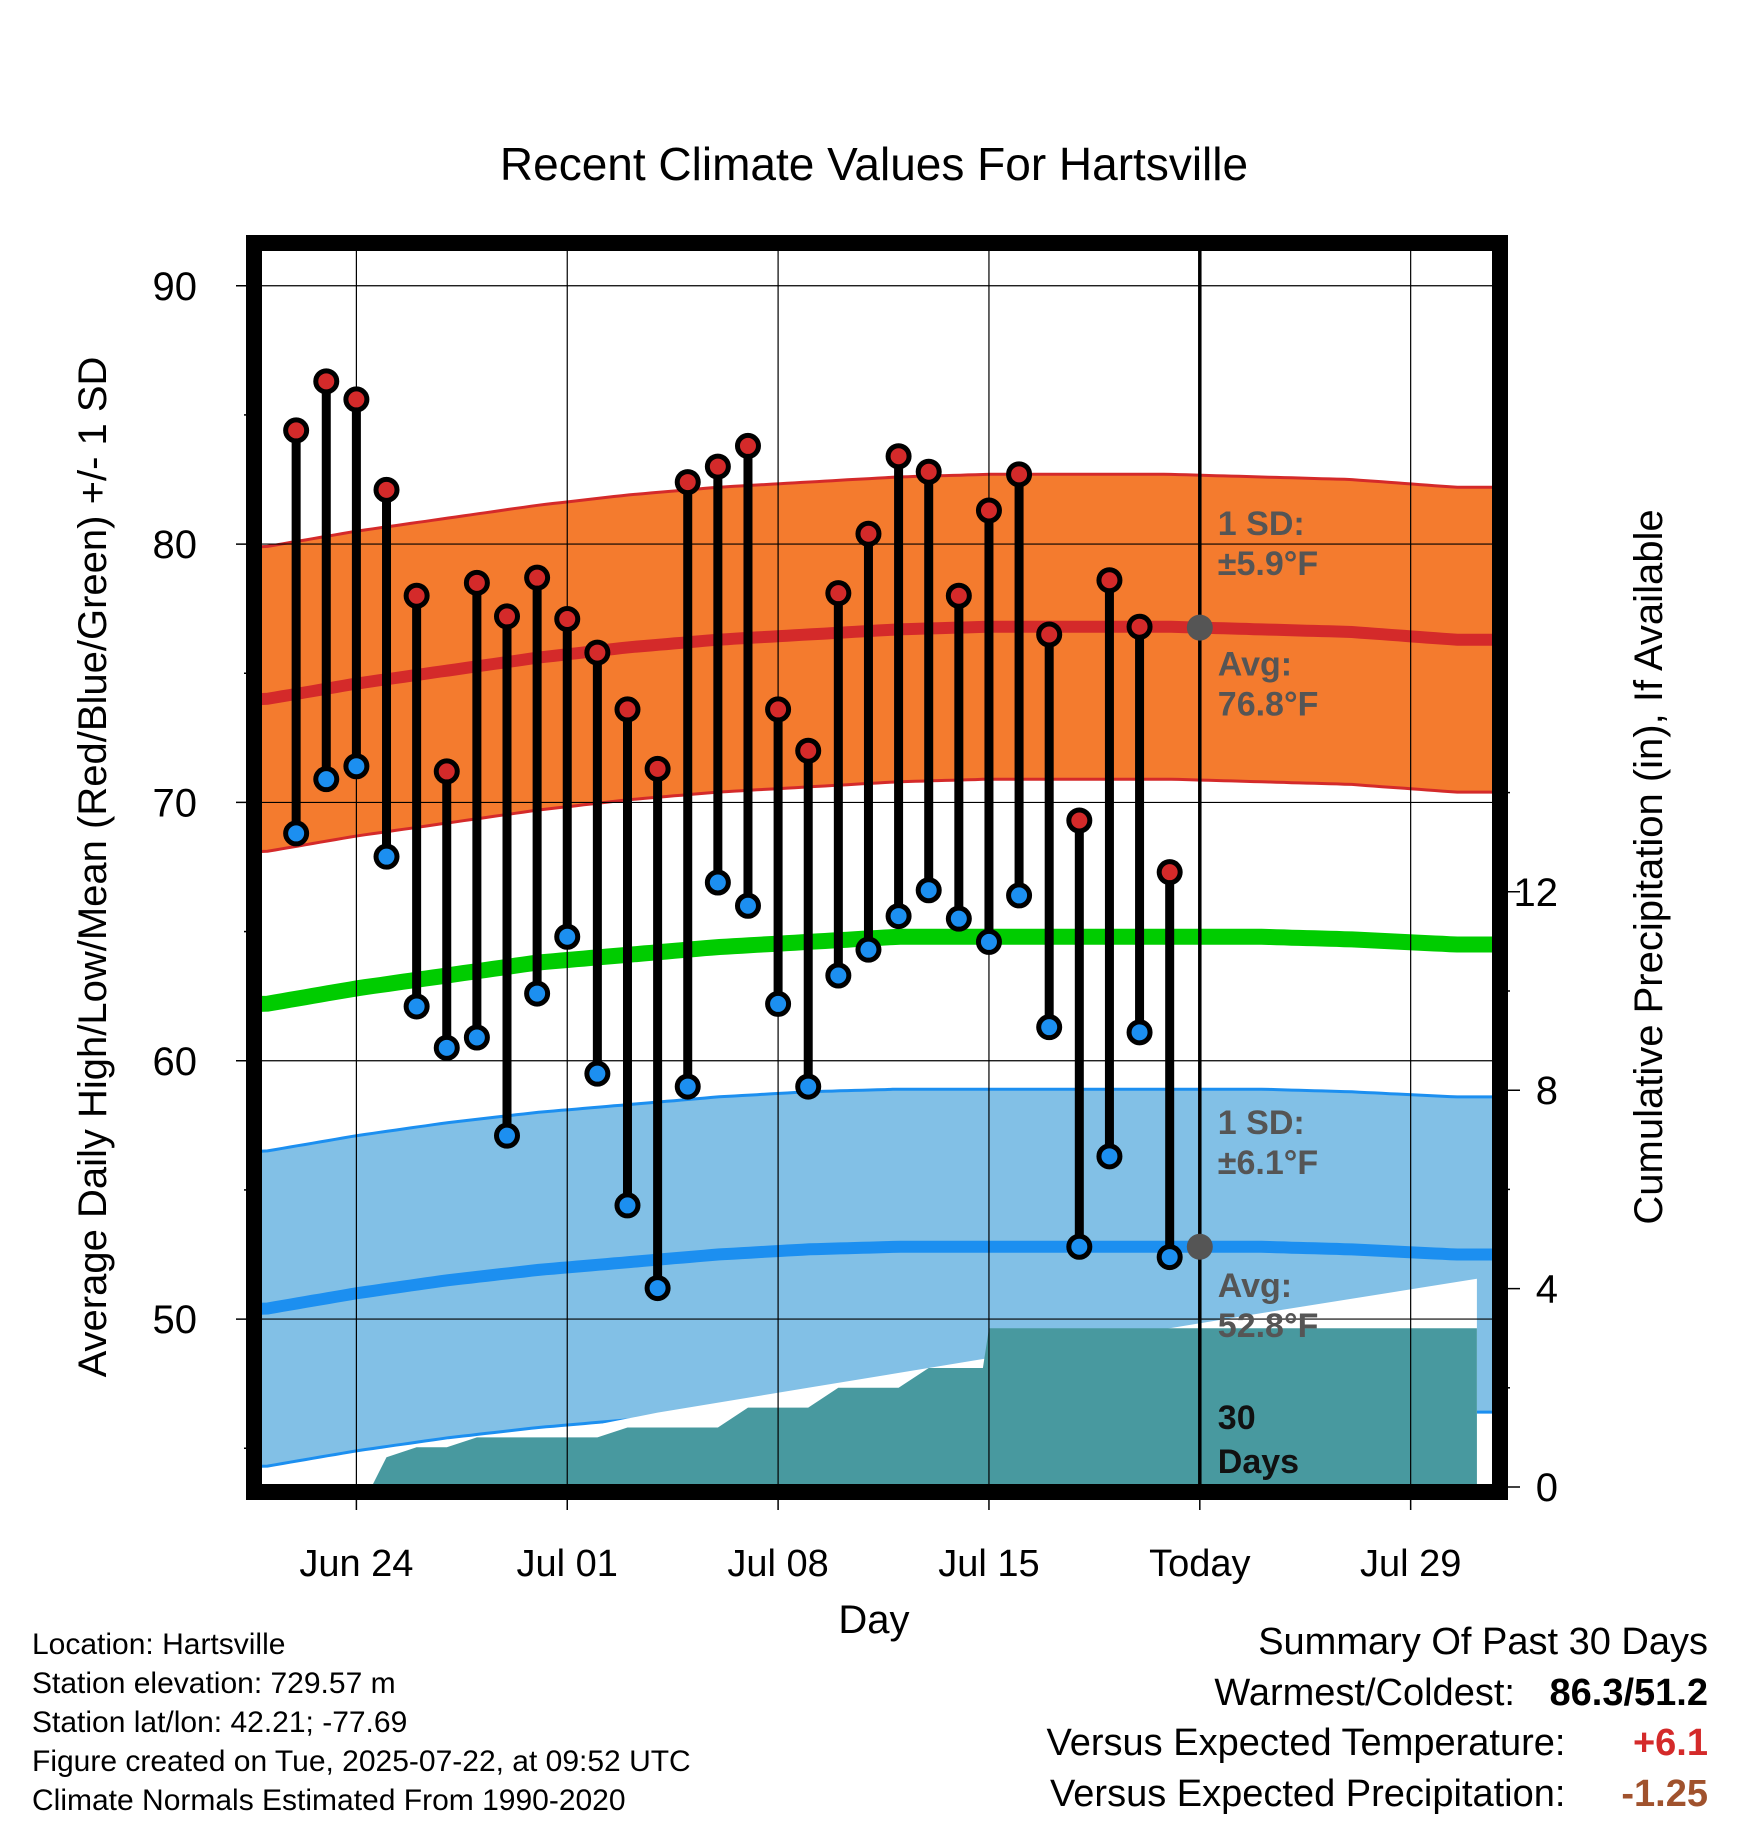 This screenshot has height=1828, width=1748. Describe the element at coordinates (1306, 1743) in the screenshot. I see `summary-temp-label: Versus Expected Temperature:` at that location.